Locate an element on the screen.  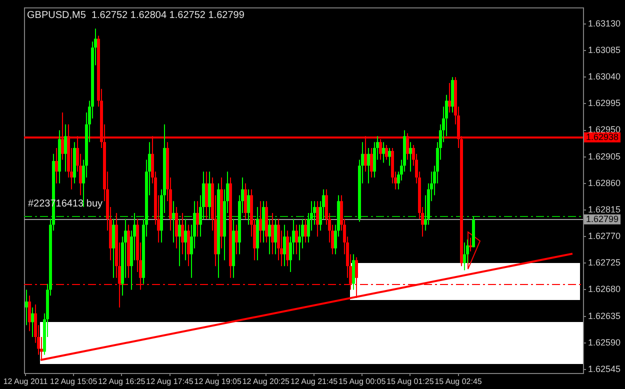
ref-line-label: 1.62938 is located at coordinates (602, 137).